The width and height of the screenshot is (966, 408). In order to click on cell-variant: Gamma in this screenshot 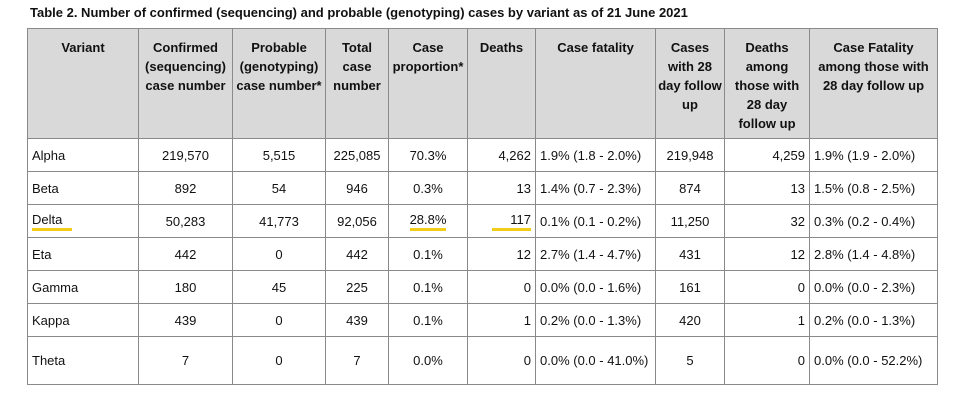, I will do `click(83, 287)`.